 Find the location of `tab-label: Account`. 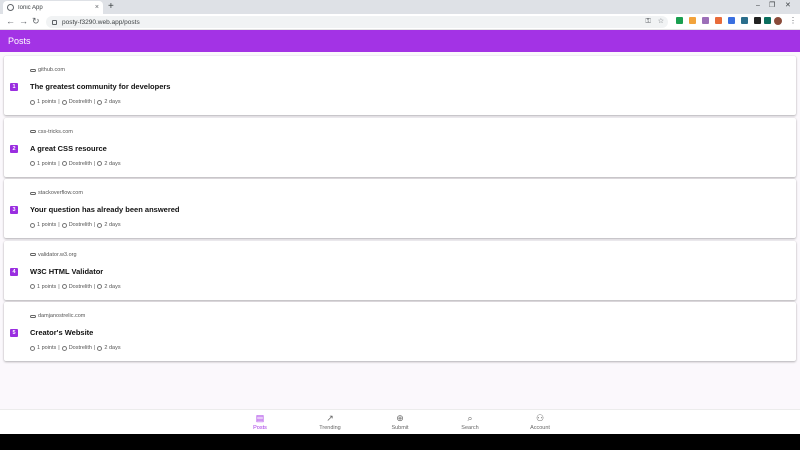

tab-label: Account is located at coordinates (540, 428).